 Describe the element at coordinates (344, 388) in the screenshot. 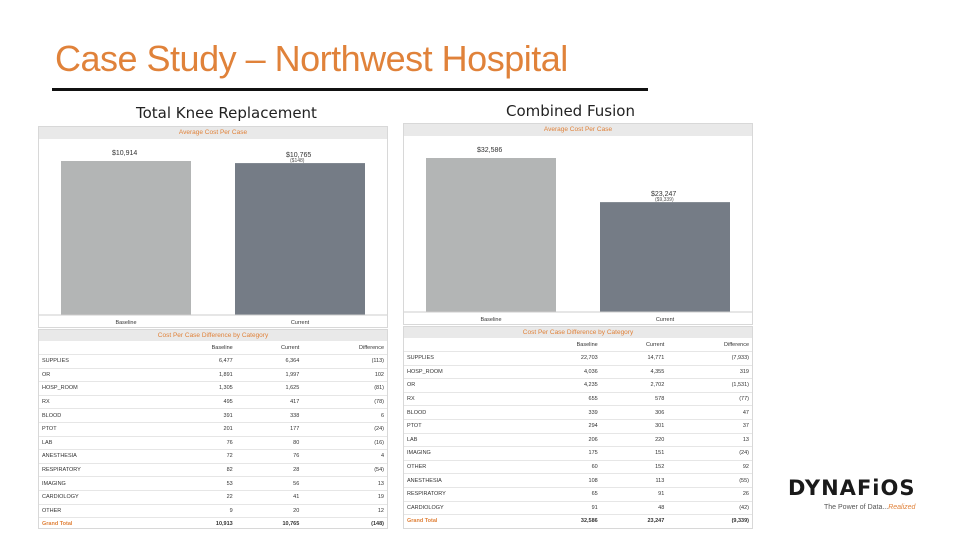

I see `knee-row-value: (81)` at that location.